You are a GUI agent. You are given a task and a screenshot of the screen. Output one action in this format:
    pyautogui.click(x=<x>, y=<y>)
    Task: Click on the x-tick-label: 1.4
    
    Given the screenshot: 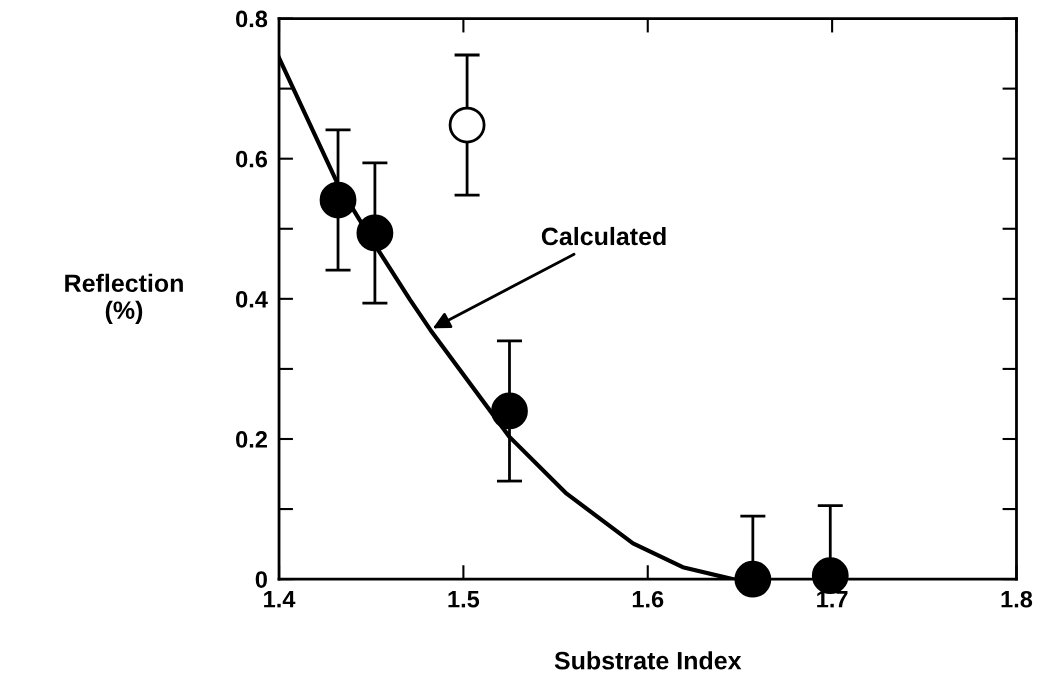 What is the action you would take?
    pyautogui.click(x=280, y=599)
    